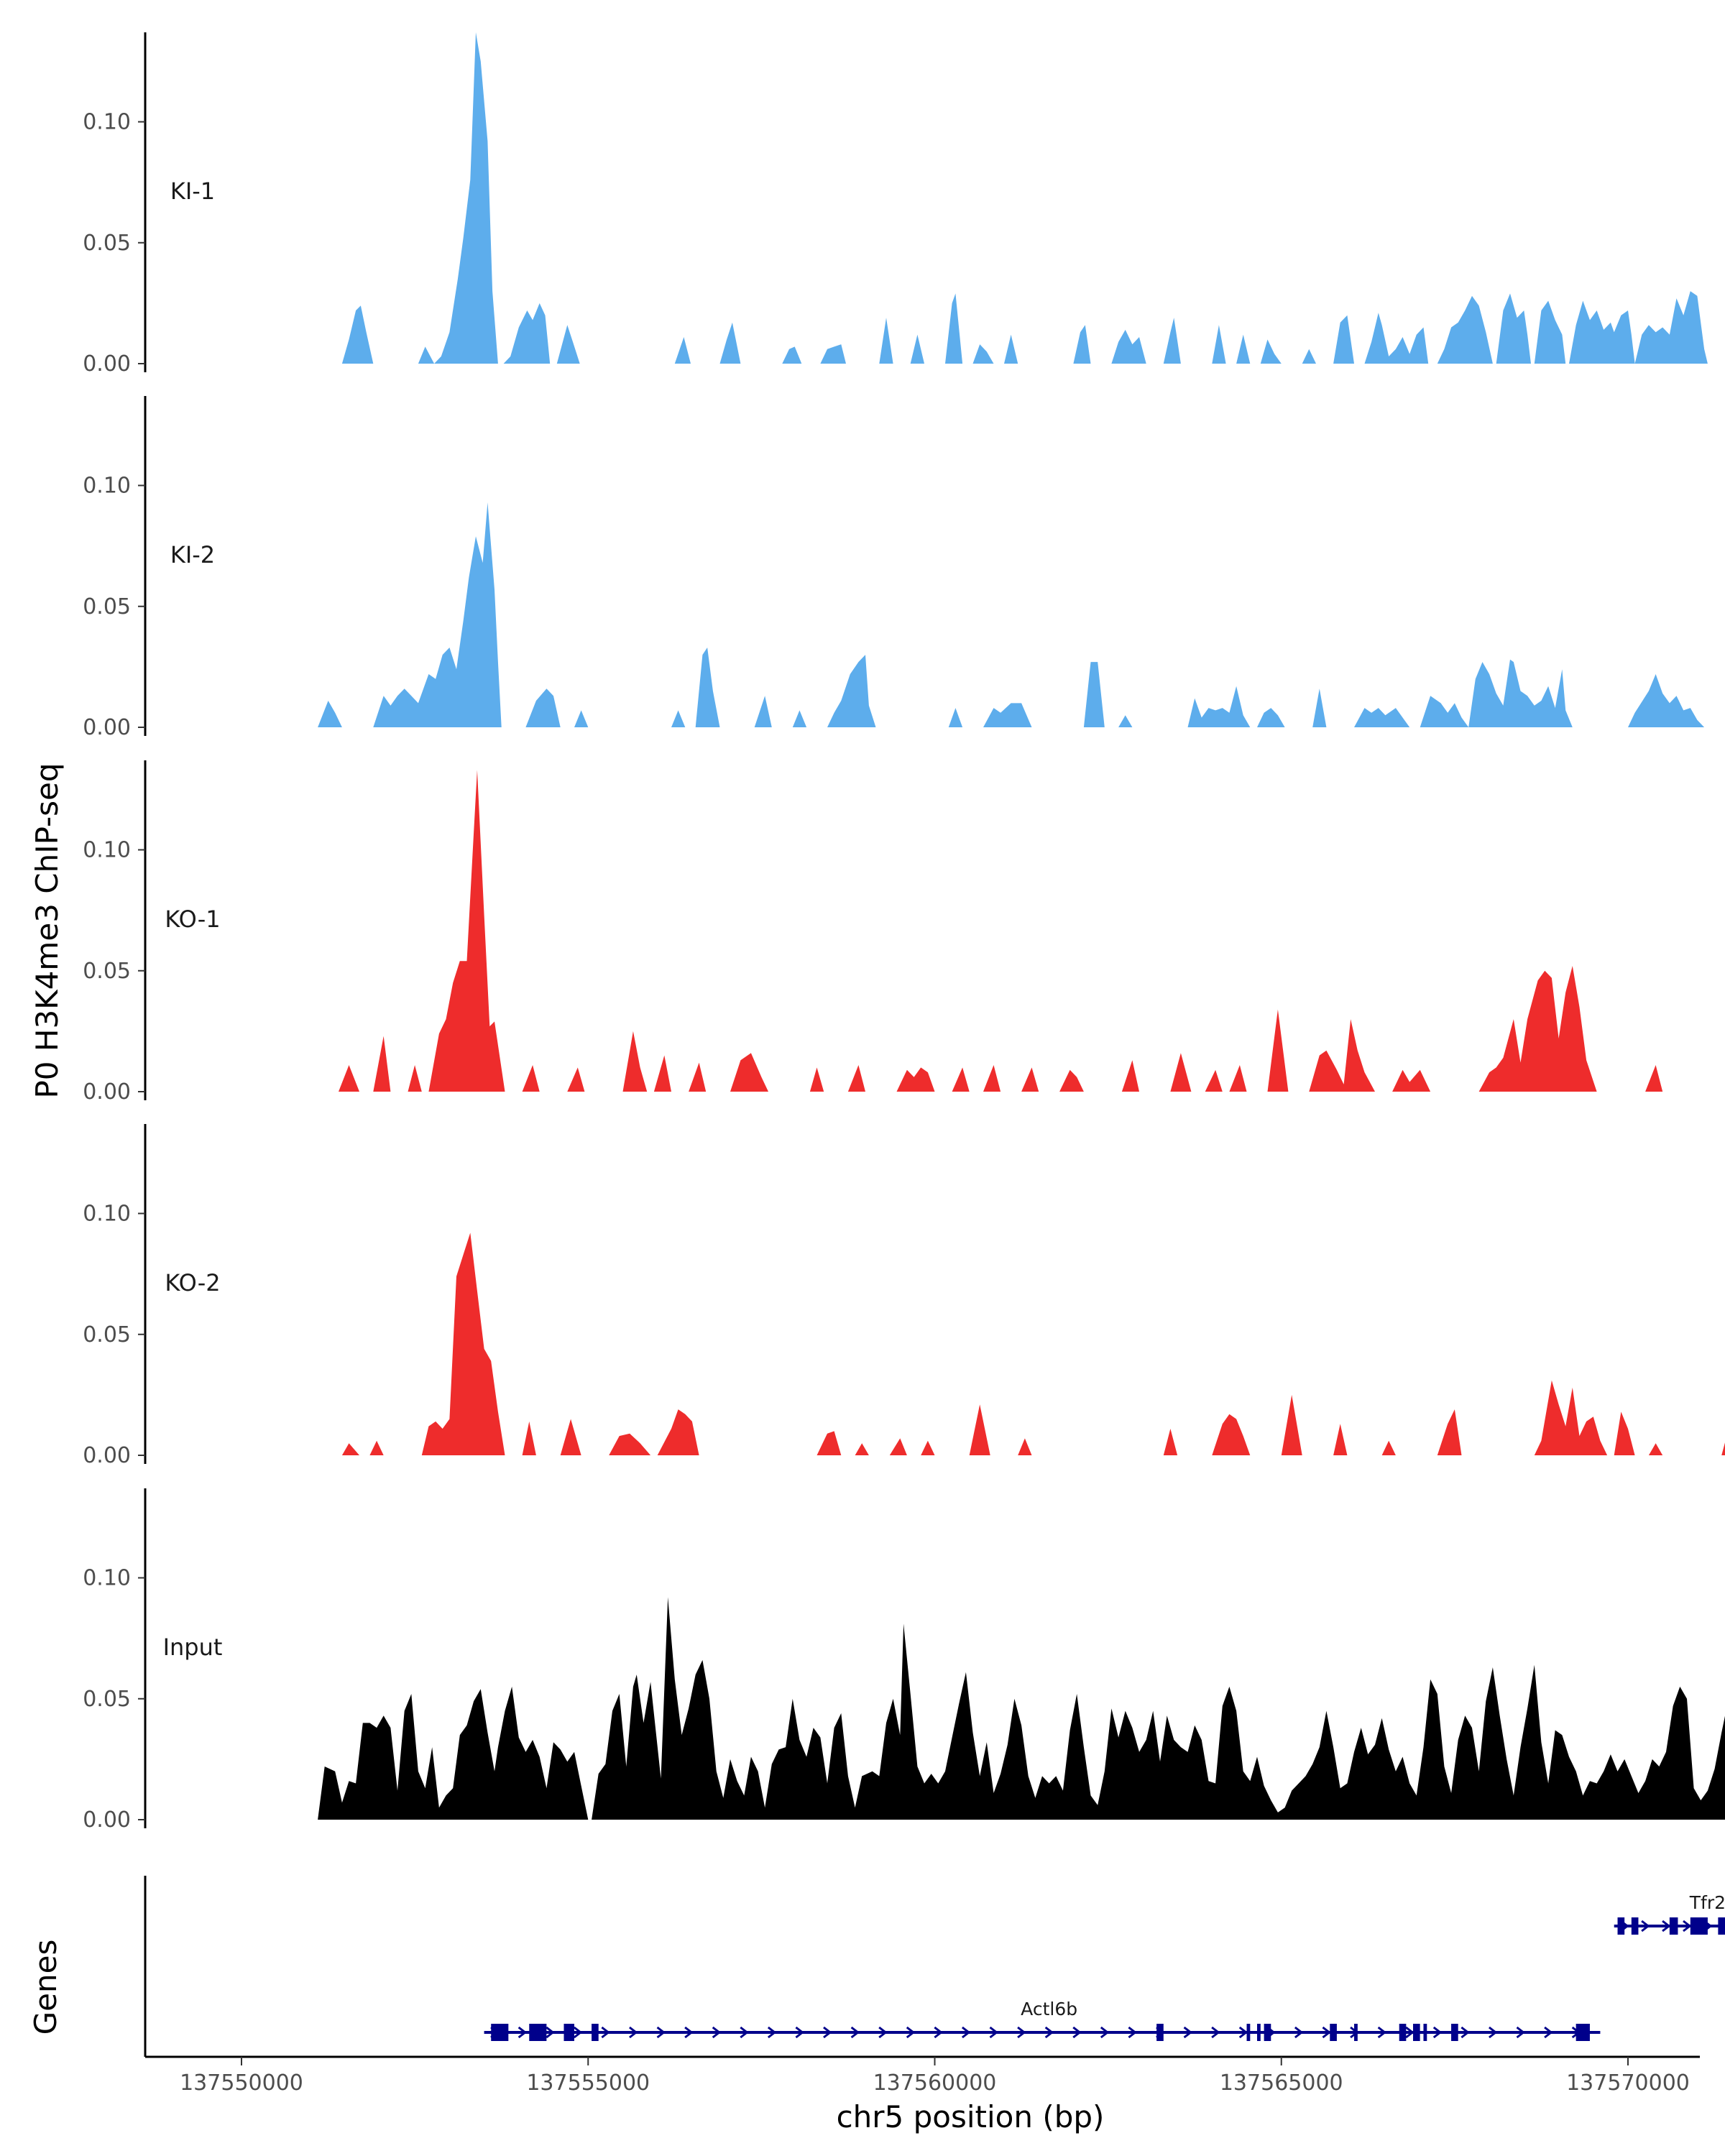 This screenshot has width=1725, height=2156. What do you see at coordinates (1669, 1913) in the screenshot?
I see `gene-tfr2: Tfr2` at bounding box center [1669, 1913].